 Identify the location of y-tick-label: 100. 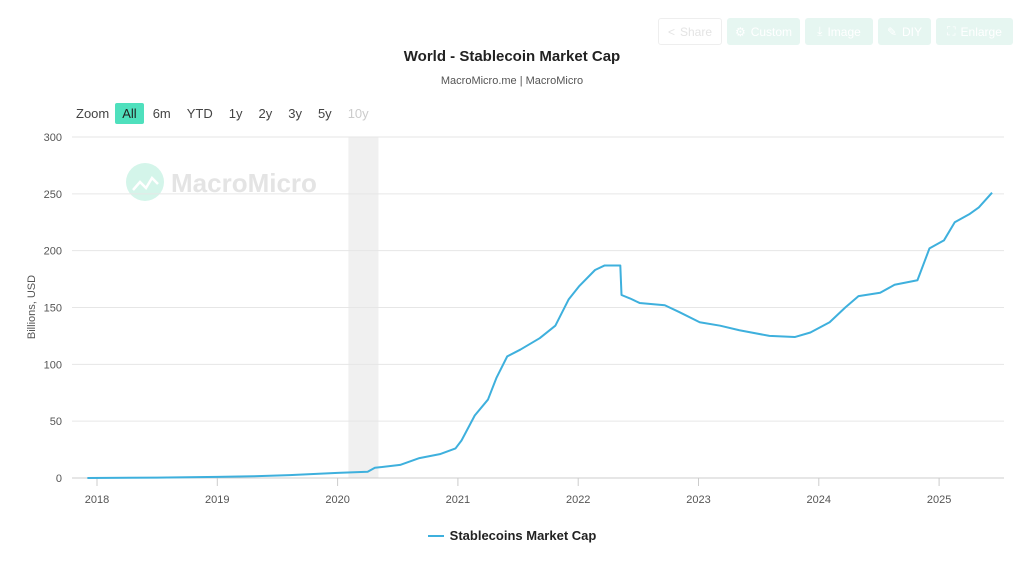
(53, 365).